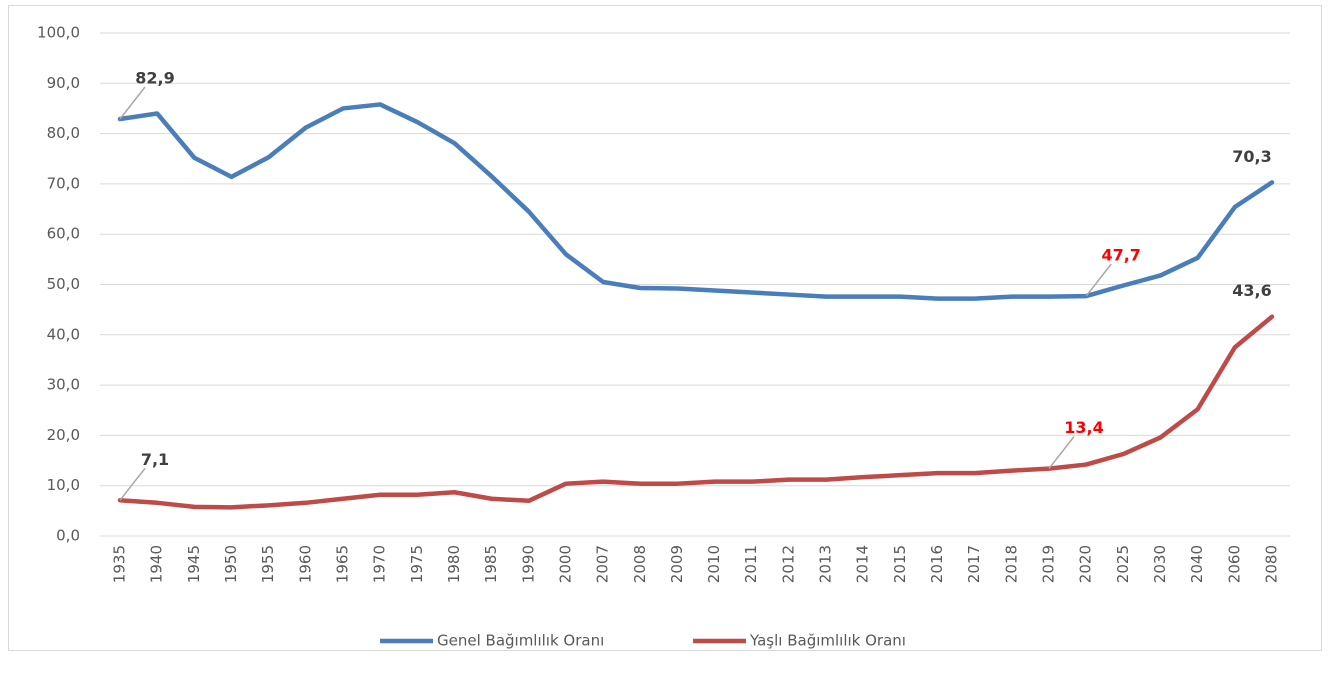  Describe the element at coordinates (1251, 290) in the screenshot. I see `data-label: 43,6` at that location.